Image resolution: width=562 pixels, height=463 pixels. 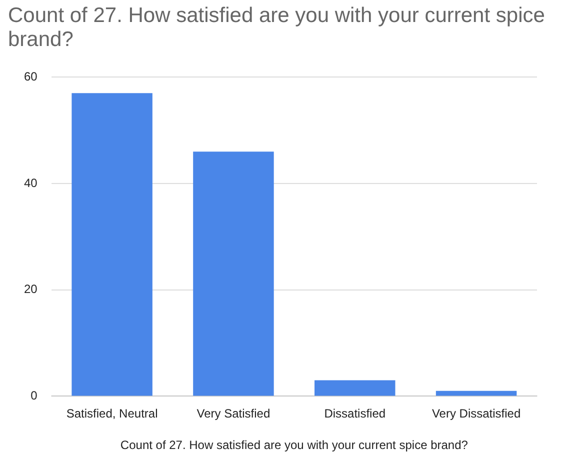 What do you see at coordinates (233, 413) in the screenshot?
I see `x-tick-label: Very Satisfied` at bounding box center [233, 413].